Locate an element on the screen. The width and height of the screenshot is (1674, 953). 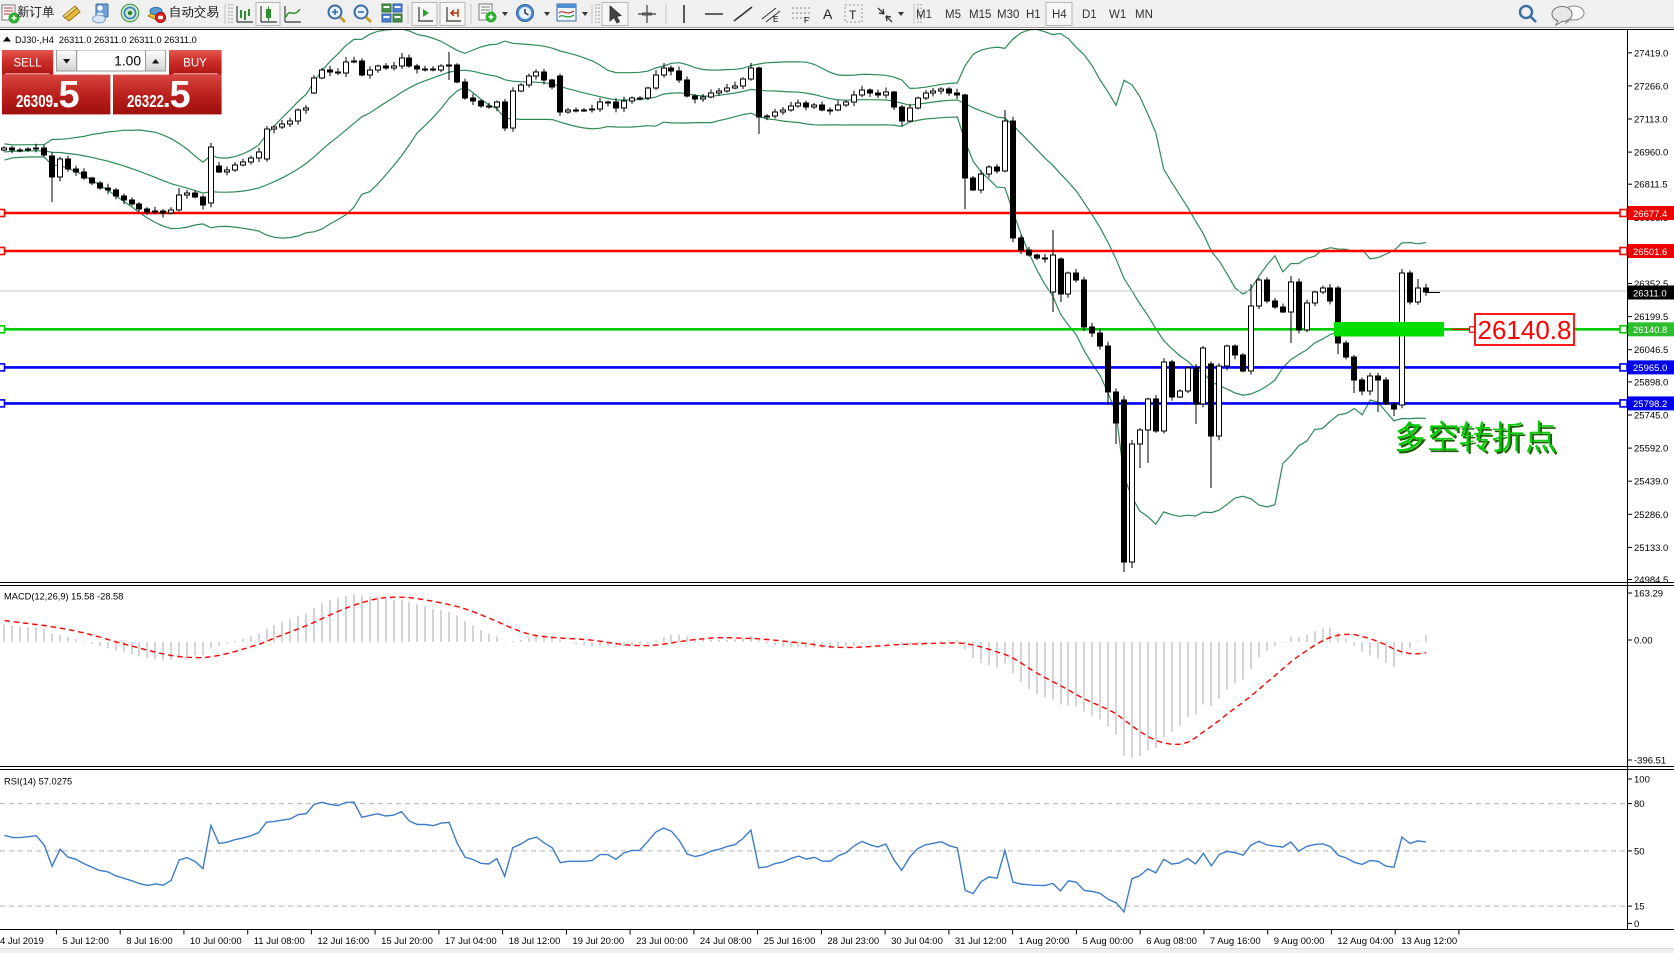
svg-text: 100 is located at coordinates (1642, 780).